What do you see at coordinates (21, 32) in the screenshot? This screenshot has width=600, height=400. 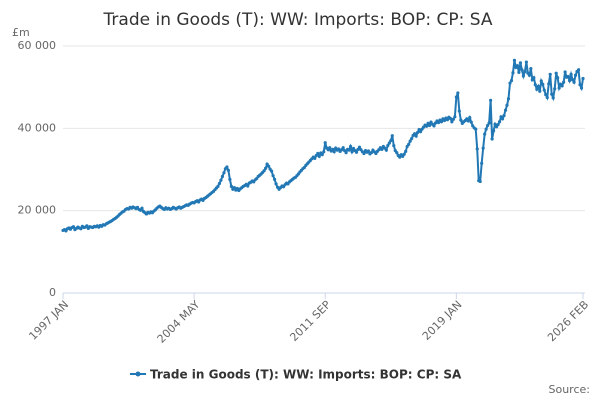 I see `y-axis-label: £m` at bounding box center [21, 32].